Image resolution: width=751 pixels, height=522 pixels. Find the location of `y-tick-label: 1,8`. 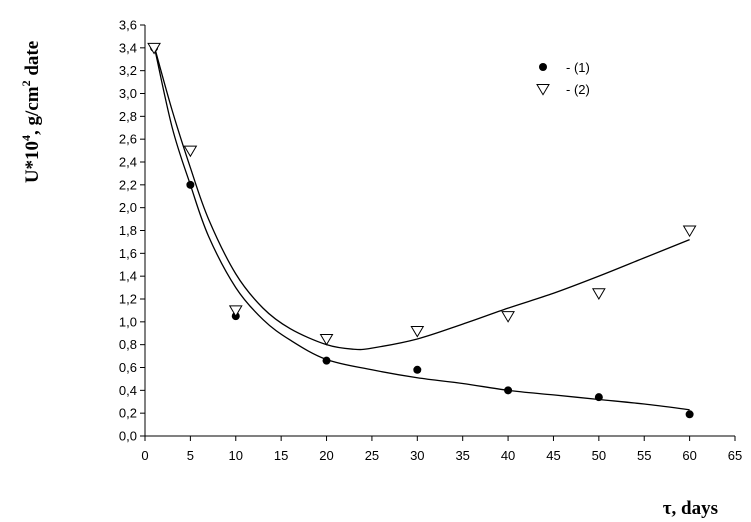

y-tick-label: 1,8 is located at coordinates (128, 230).